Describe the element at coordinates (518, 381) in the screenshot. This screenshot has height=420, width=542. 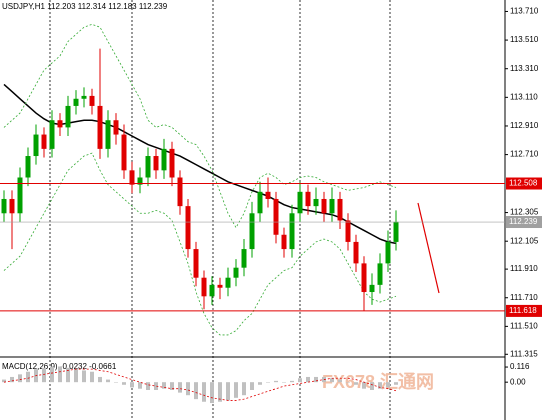
I see `y-tick-label: 0.00` at that location.